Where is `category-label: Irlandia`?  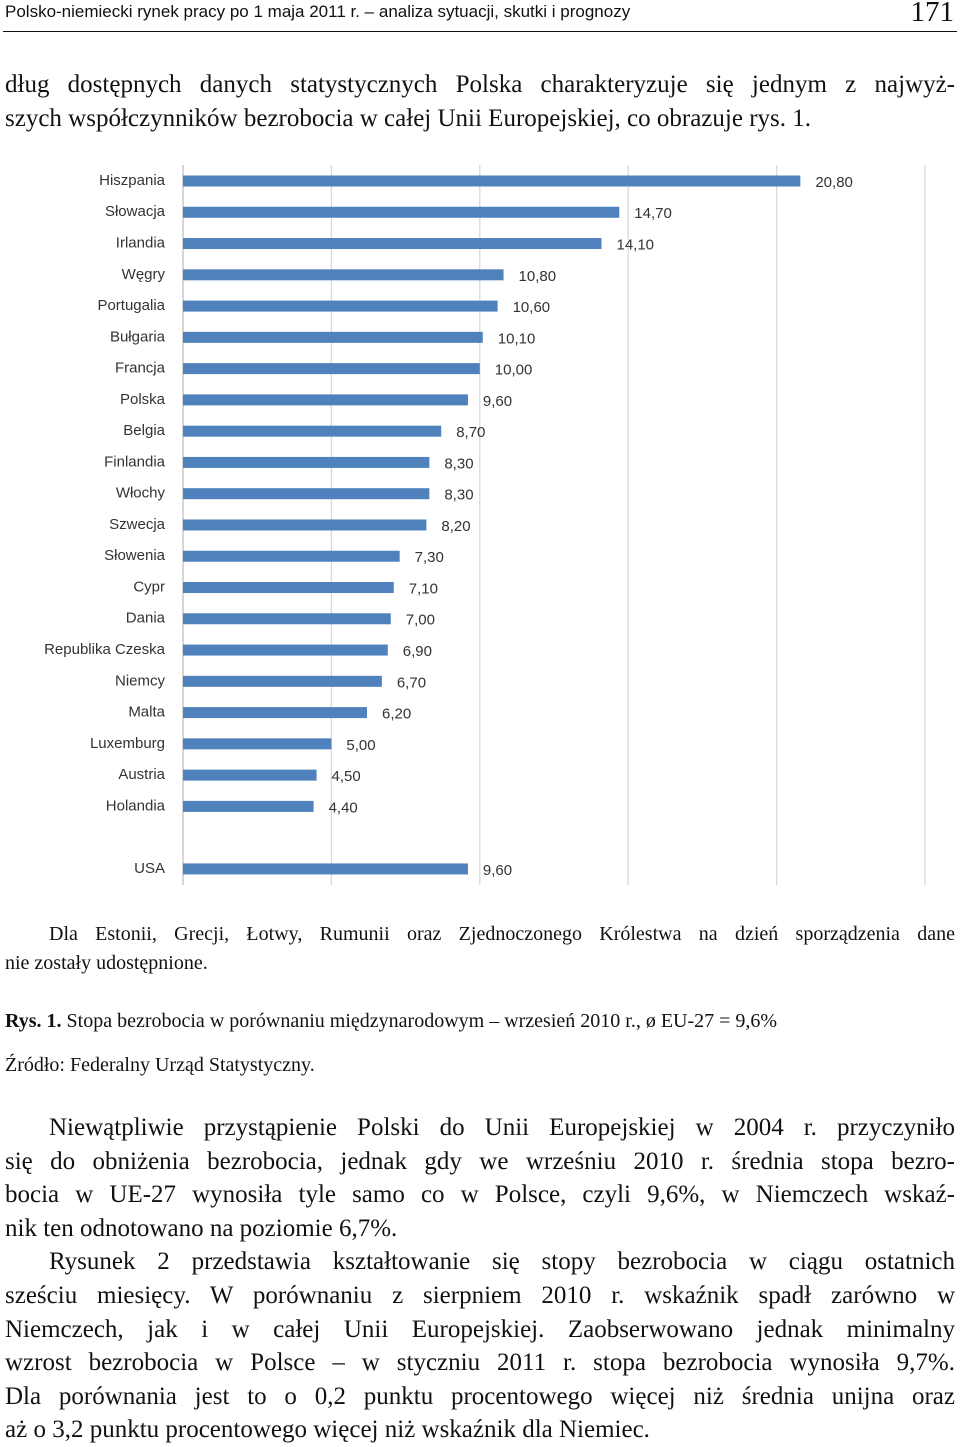 category-label: Irlandia is located at coordinates (141, 243).